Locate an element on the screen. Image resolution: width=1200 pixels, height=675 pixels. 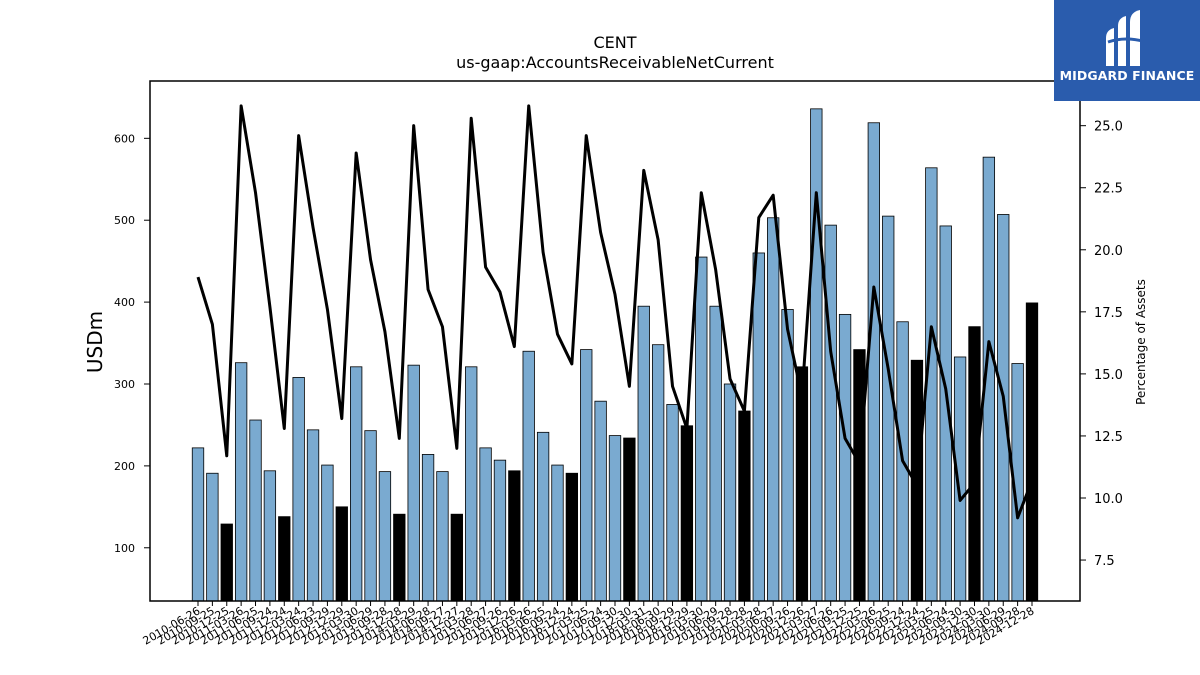
y2-tick-label: 17.5 is located at coordinates (1108, 313).